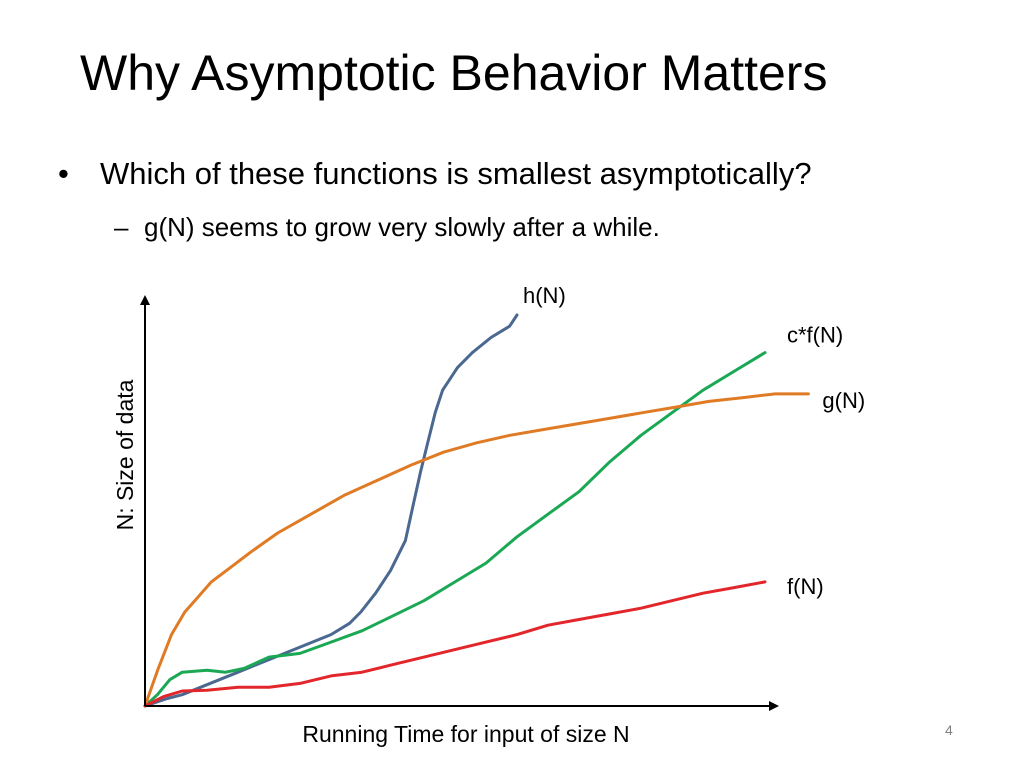  Describe the element at coordinates (949, 730) in the screenshot. I see `slide-number: 4` at that location.